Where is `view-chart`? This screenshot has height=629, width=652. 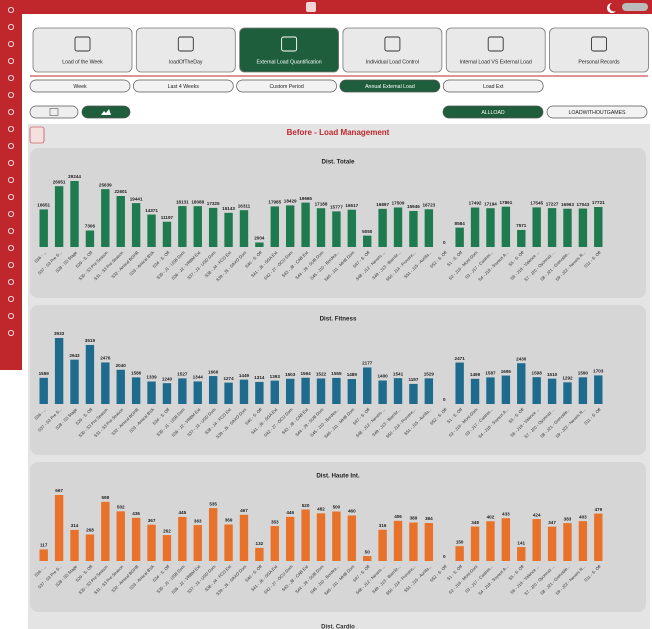 view-chart is located at coordinates (106, 112).